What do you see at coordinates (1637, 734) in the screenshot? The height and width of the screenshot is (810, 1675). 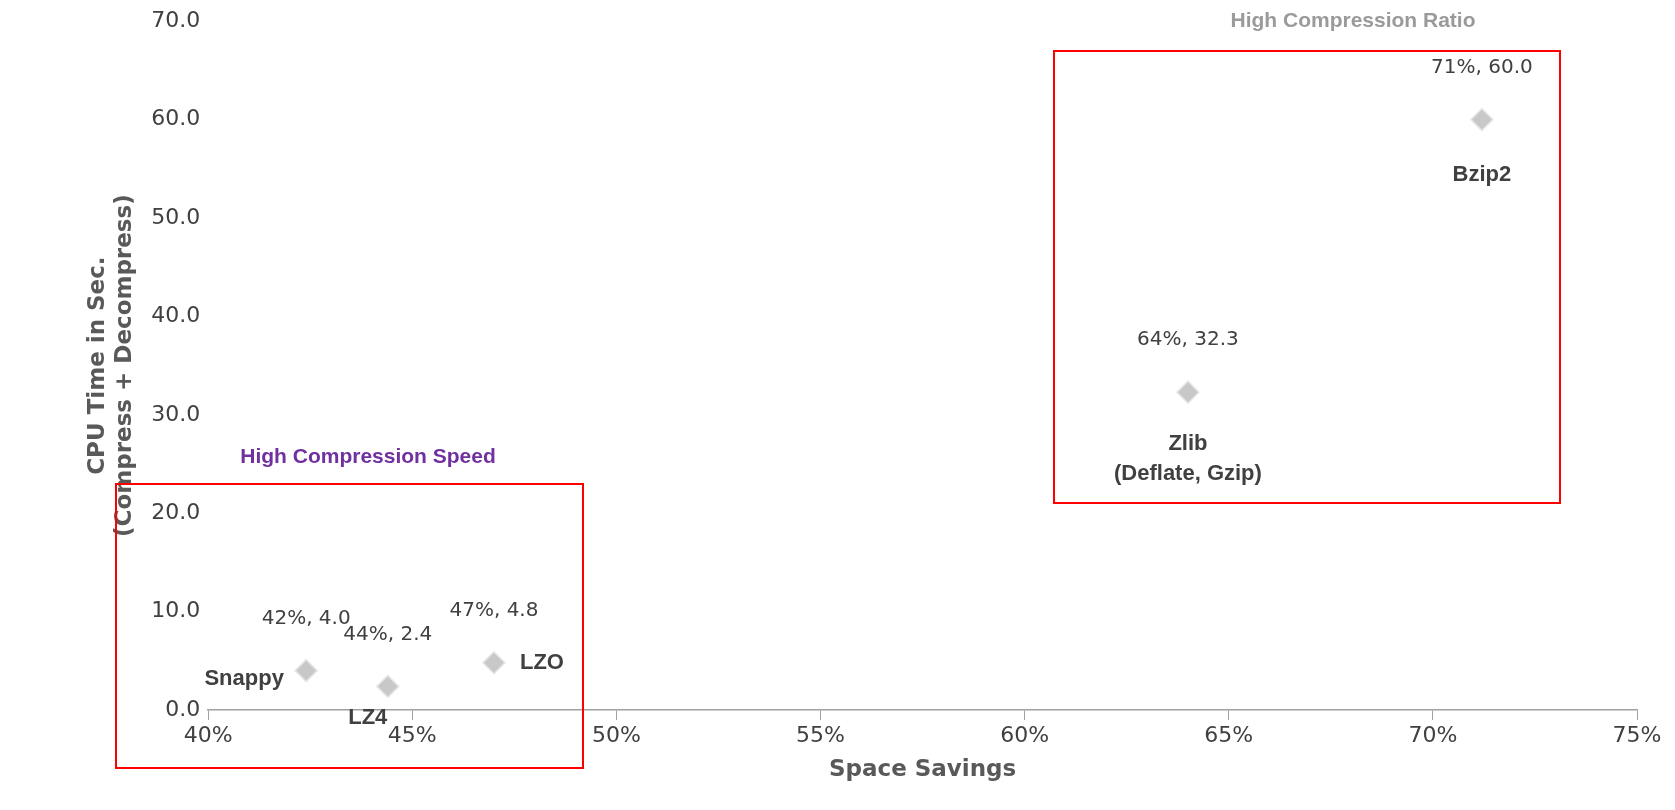 I see `x-tick-label: 75%` at bounding box center [1637, 734].